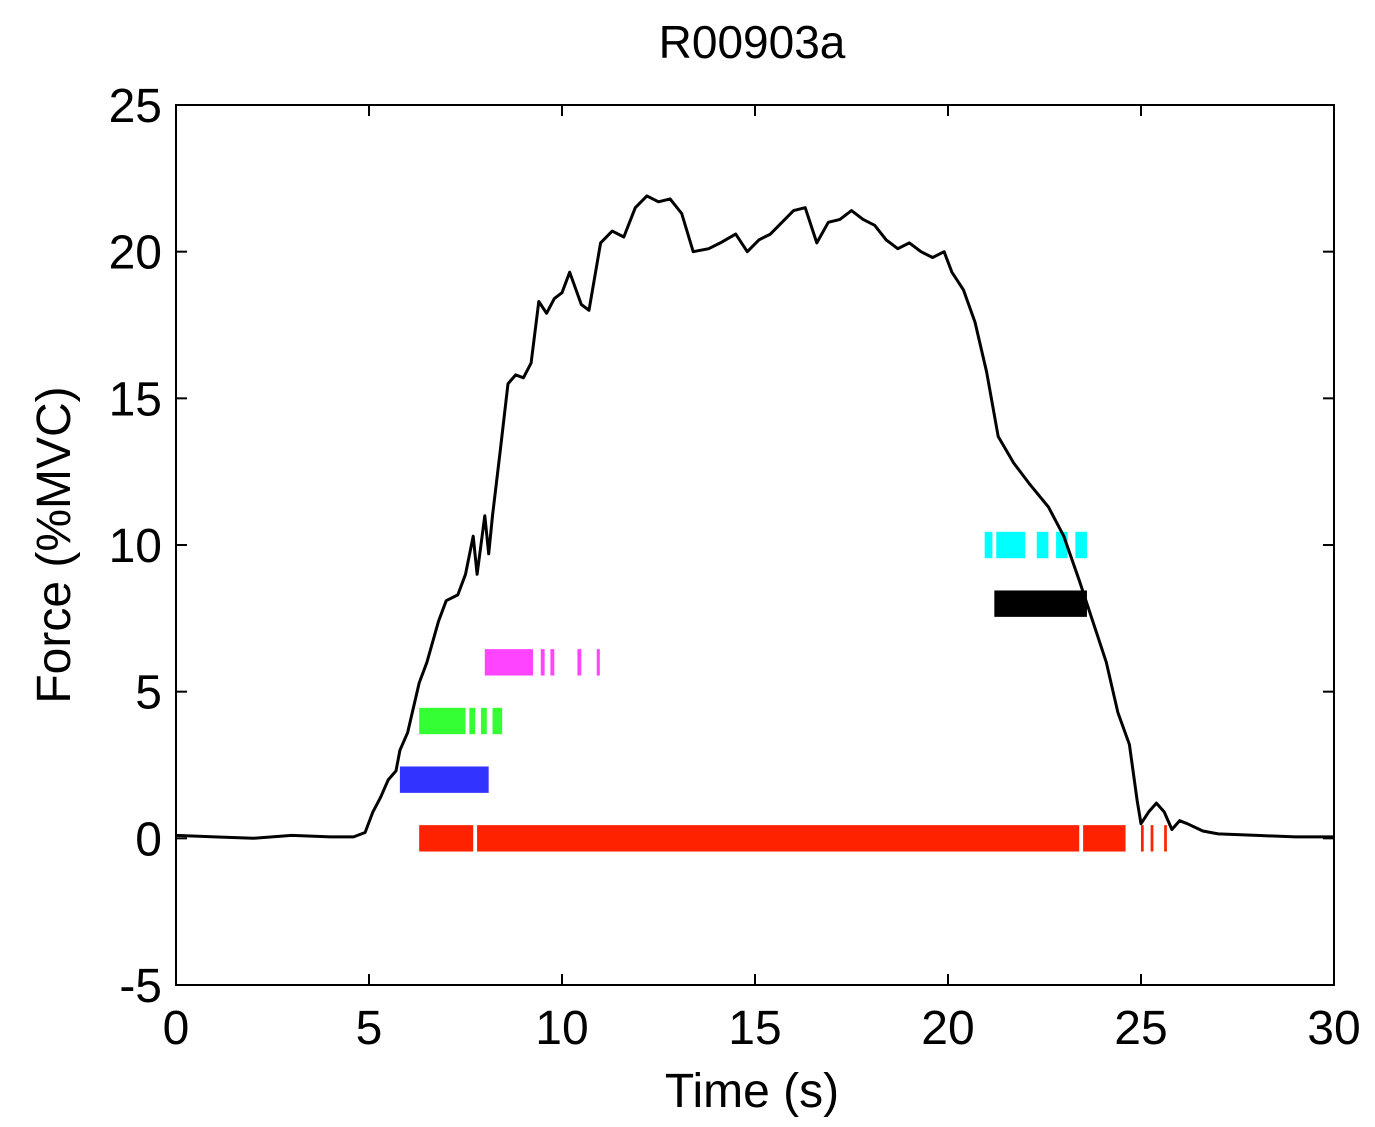 This screenshot has width=1375, height=1127. I want to click on y-tick-label: -5, so click(140, 986).